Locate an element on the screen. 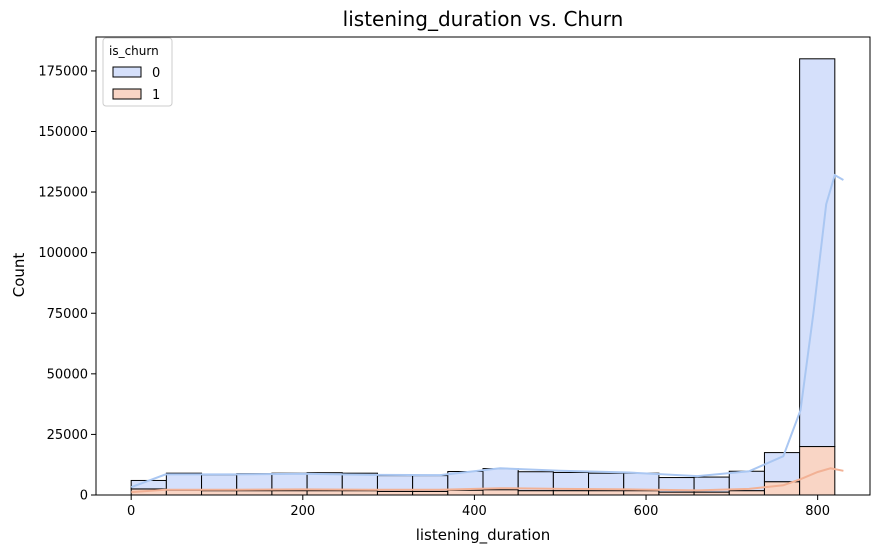  chart-title: listening_duration vs. Churn is located at coordinates (483, 19).